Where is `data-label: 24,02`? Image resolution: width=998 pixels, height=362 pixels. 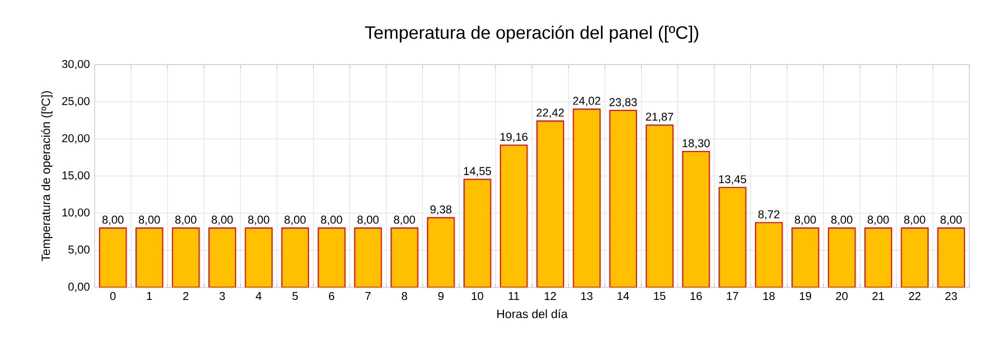
data-label: 24,02 is located at coordinates (586, 101).